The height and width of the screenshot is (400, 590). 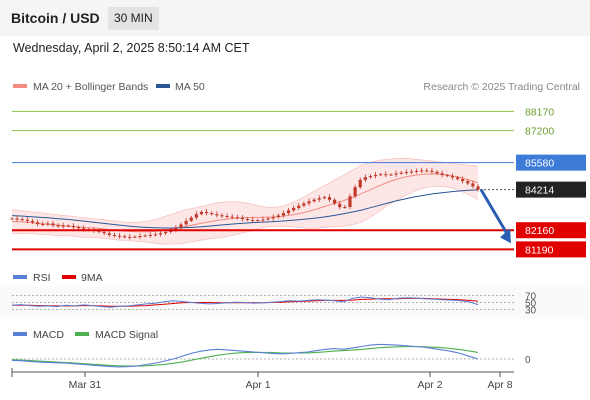 What do you see at coordinates (539, 231) in the screenshot?
I see `level-label: 82160` at bounding box center [539, 231].